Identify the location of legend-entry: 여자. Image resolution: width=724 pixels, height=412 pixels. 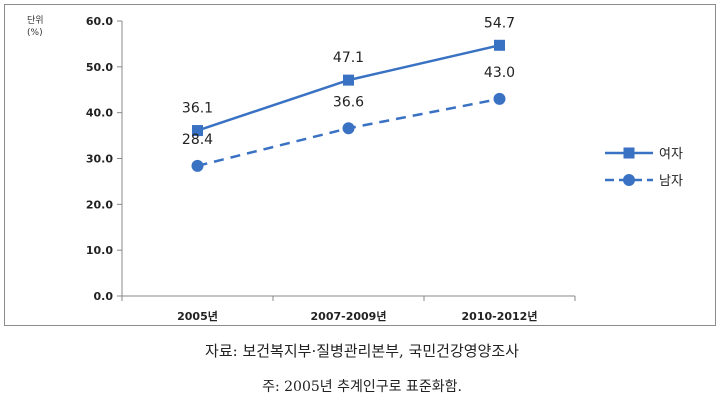
(644, 154).